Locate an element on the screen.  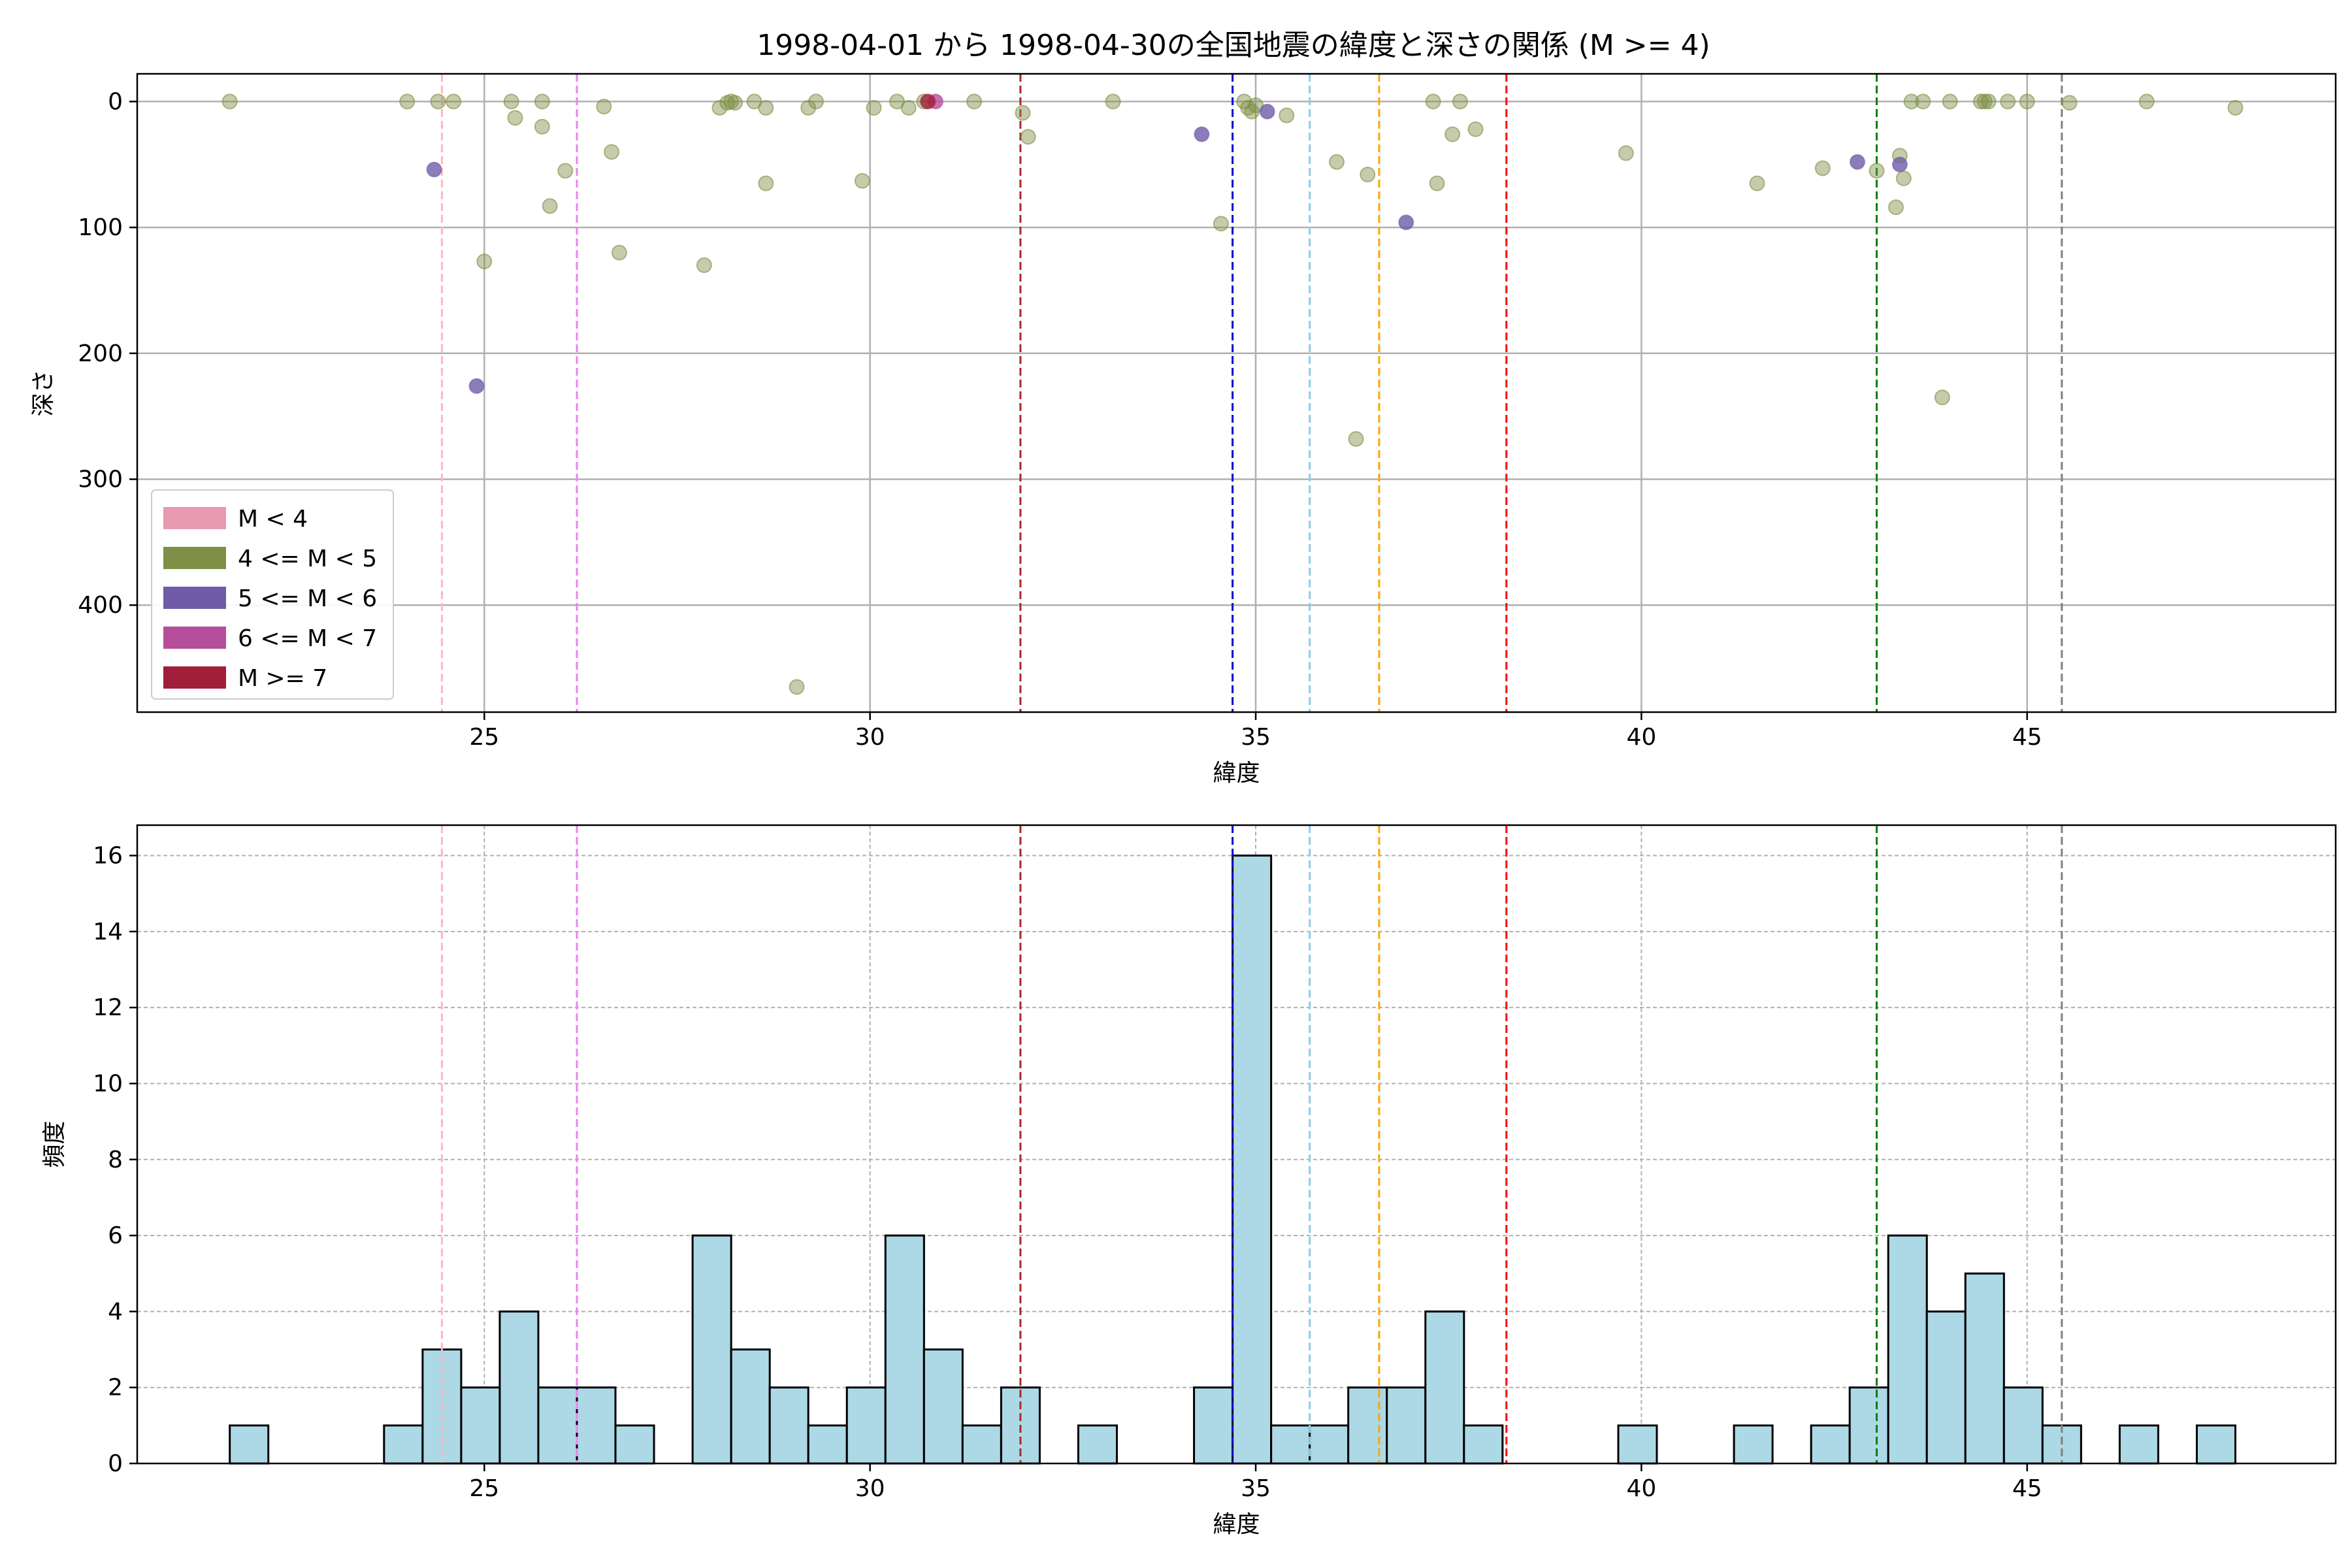
histogram-y-tick-label: 2 is located at coordinates (115, 1388).